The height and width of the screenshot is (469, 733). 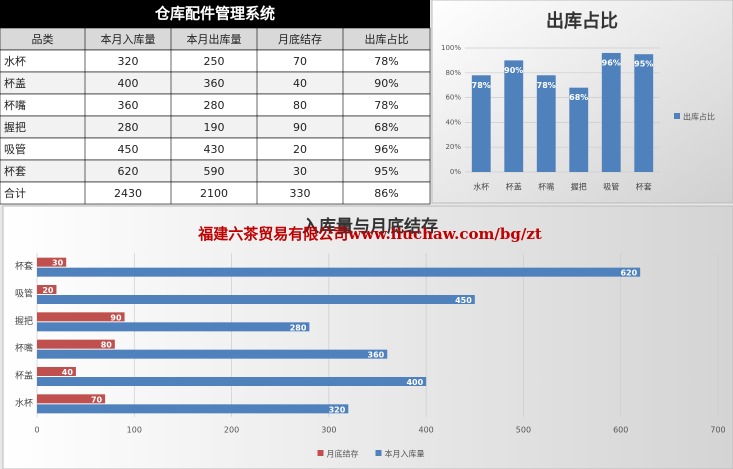 I want to click on x-tick-label: 握把, so click(x=579, y=187).